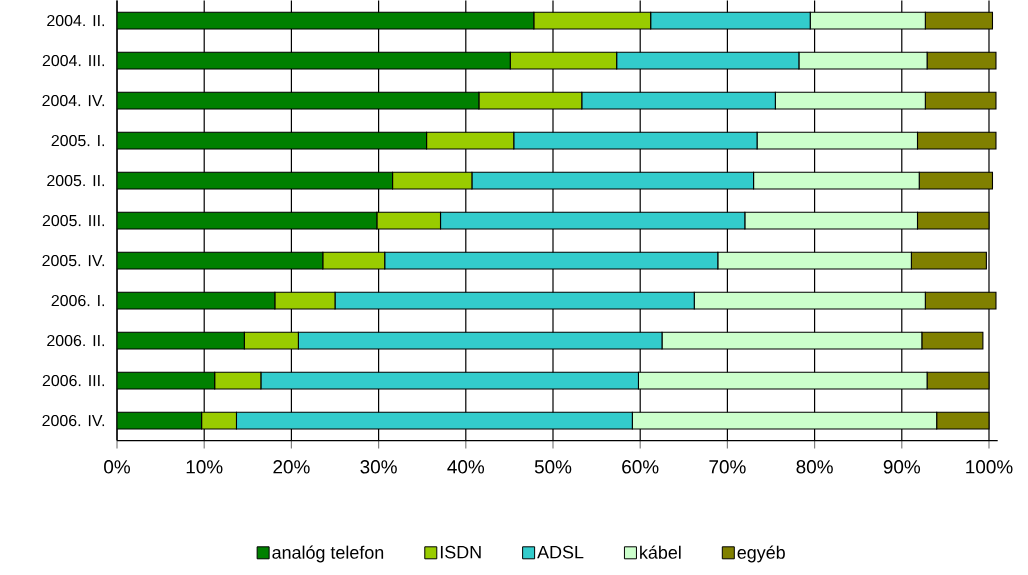 This screenshot has width=1028, height=575. What do you see at coordinates (660, 552) in the screenshot?
I see `legend-label: kábel` at bounding box center [660, 552].